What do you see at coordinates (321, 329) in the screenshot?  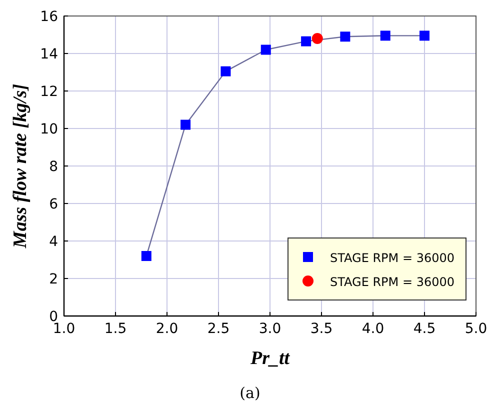 I see `x-tick-label: 3.5` at bounding box center [321, 329].